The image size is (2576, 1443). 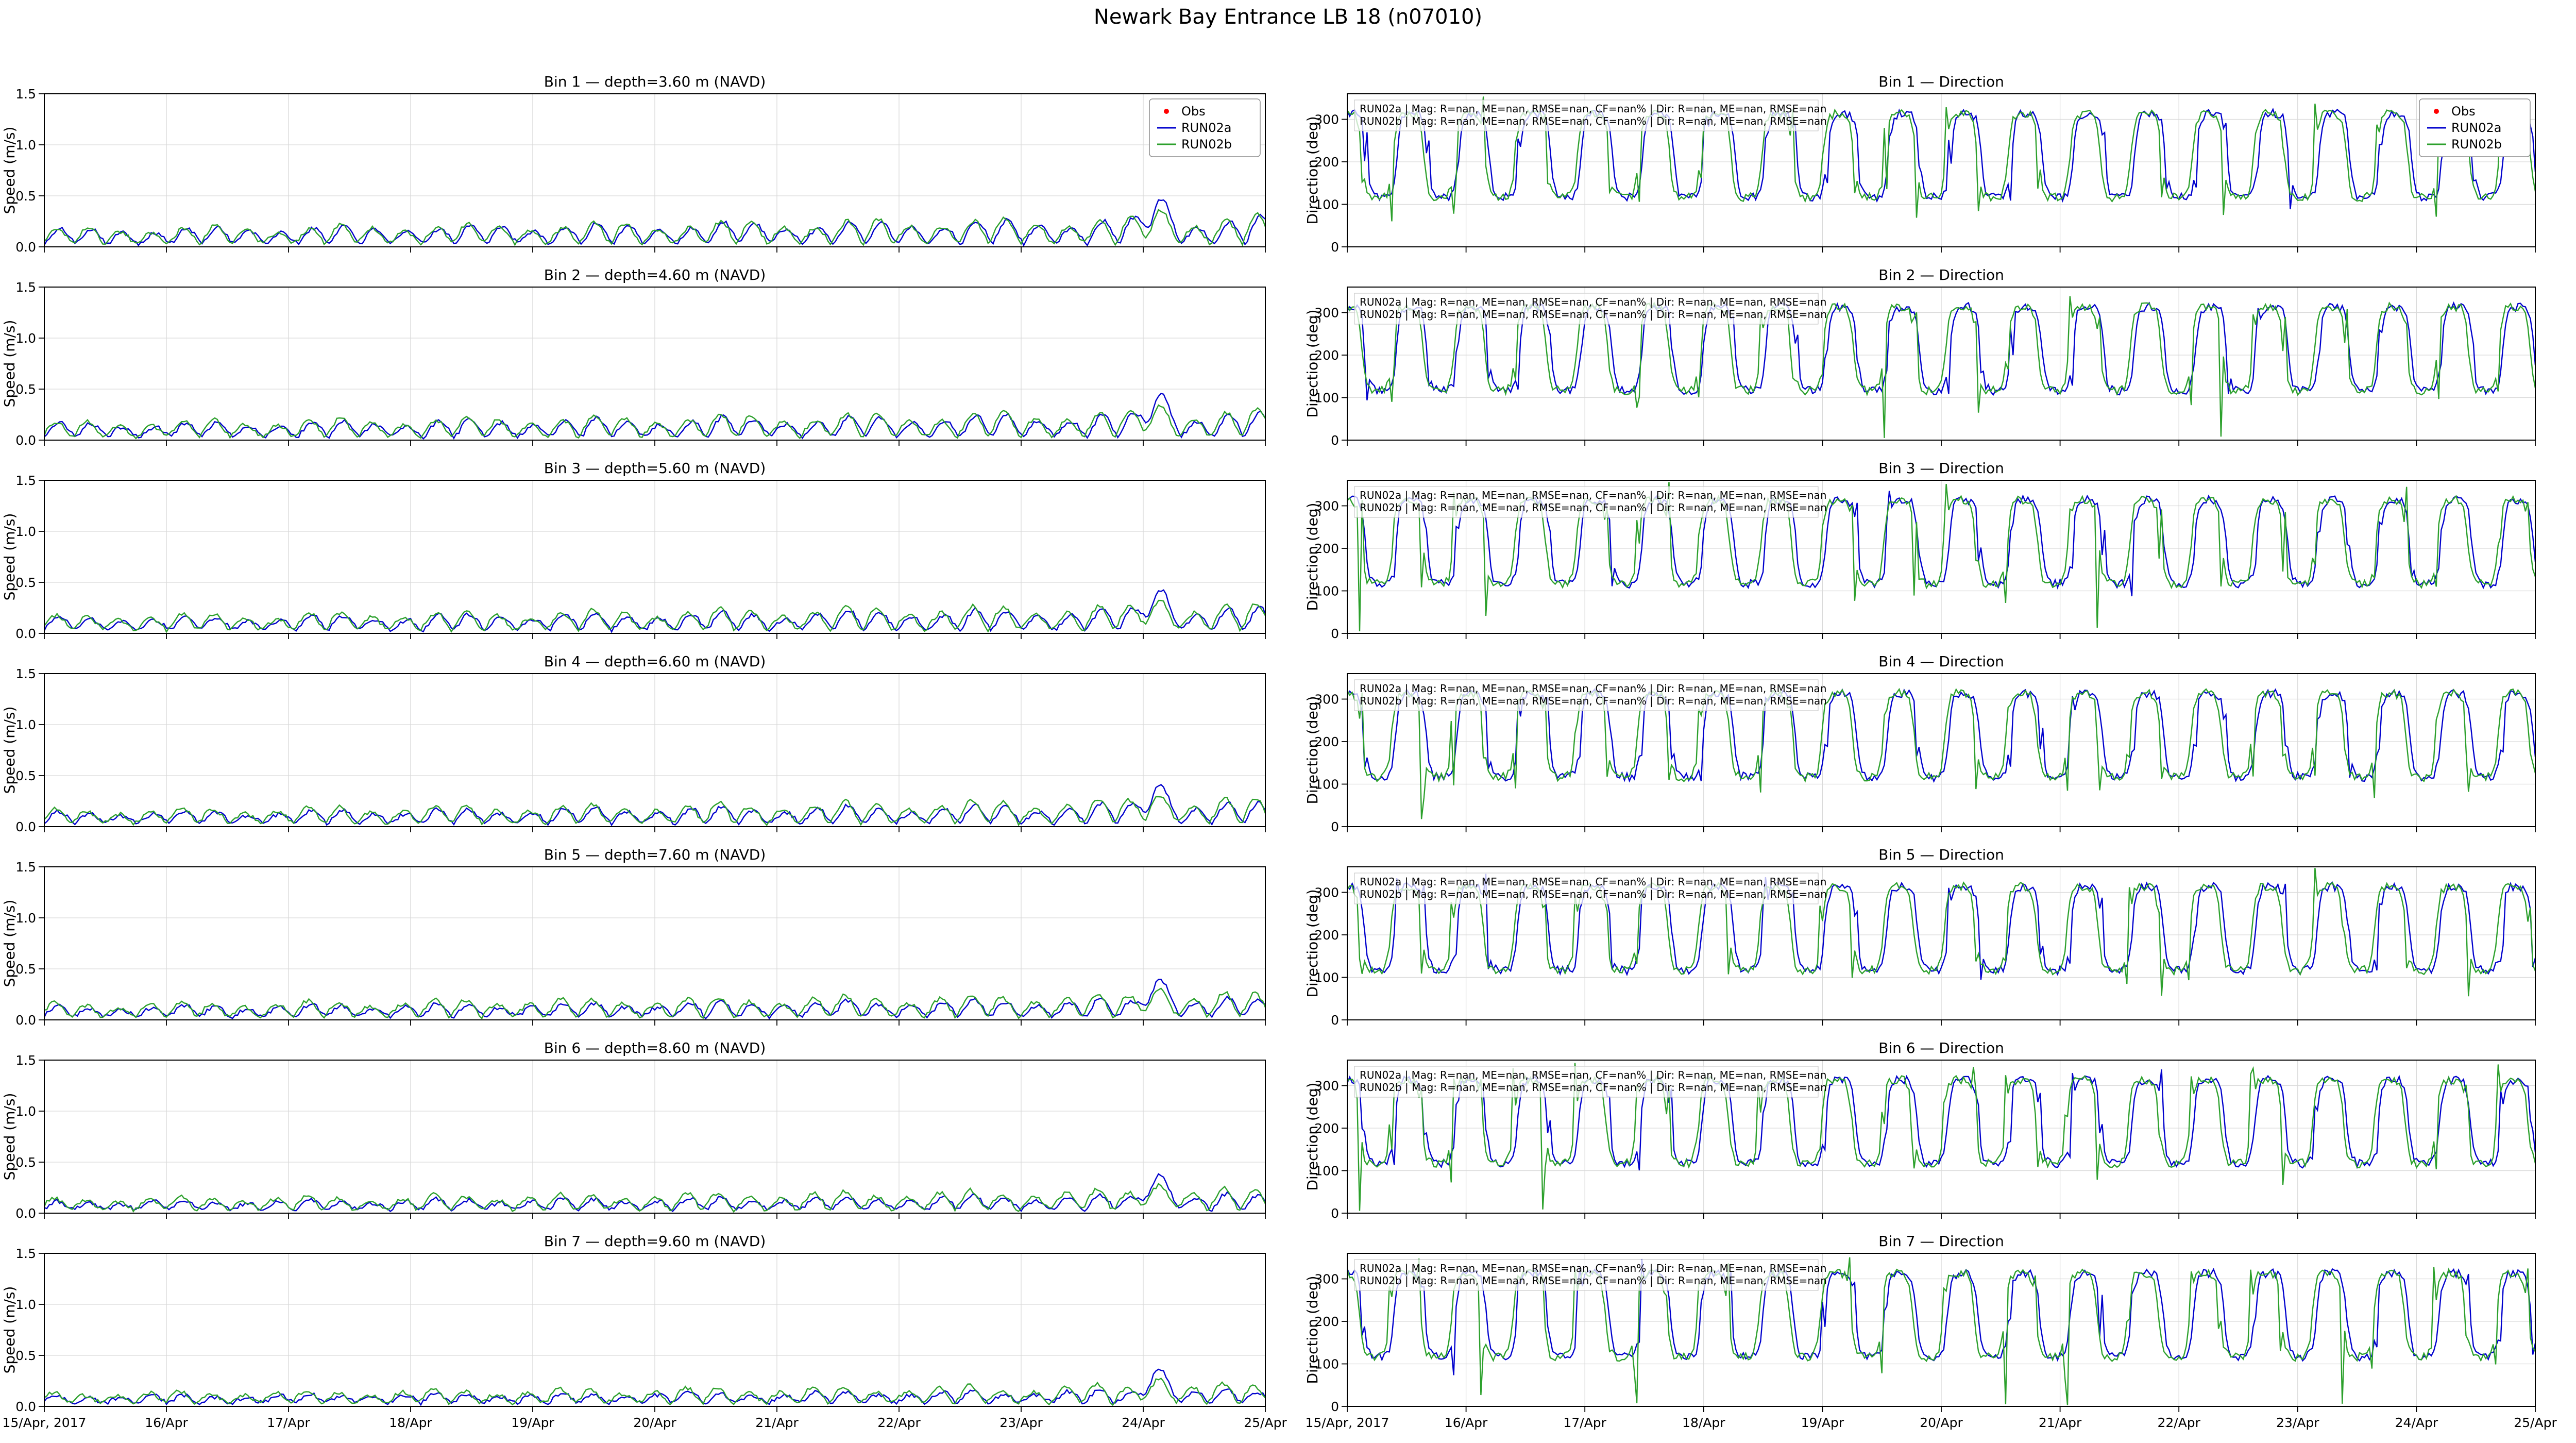 What do you see at coordinates (1143, 1422) in the screenshot?
I see `x-tick-label: 24/Apr` at bounding box center [1143, 1422].